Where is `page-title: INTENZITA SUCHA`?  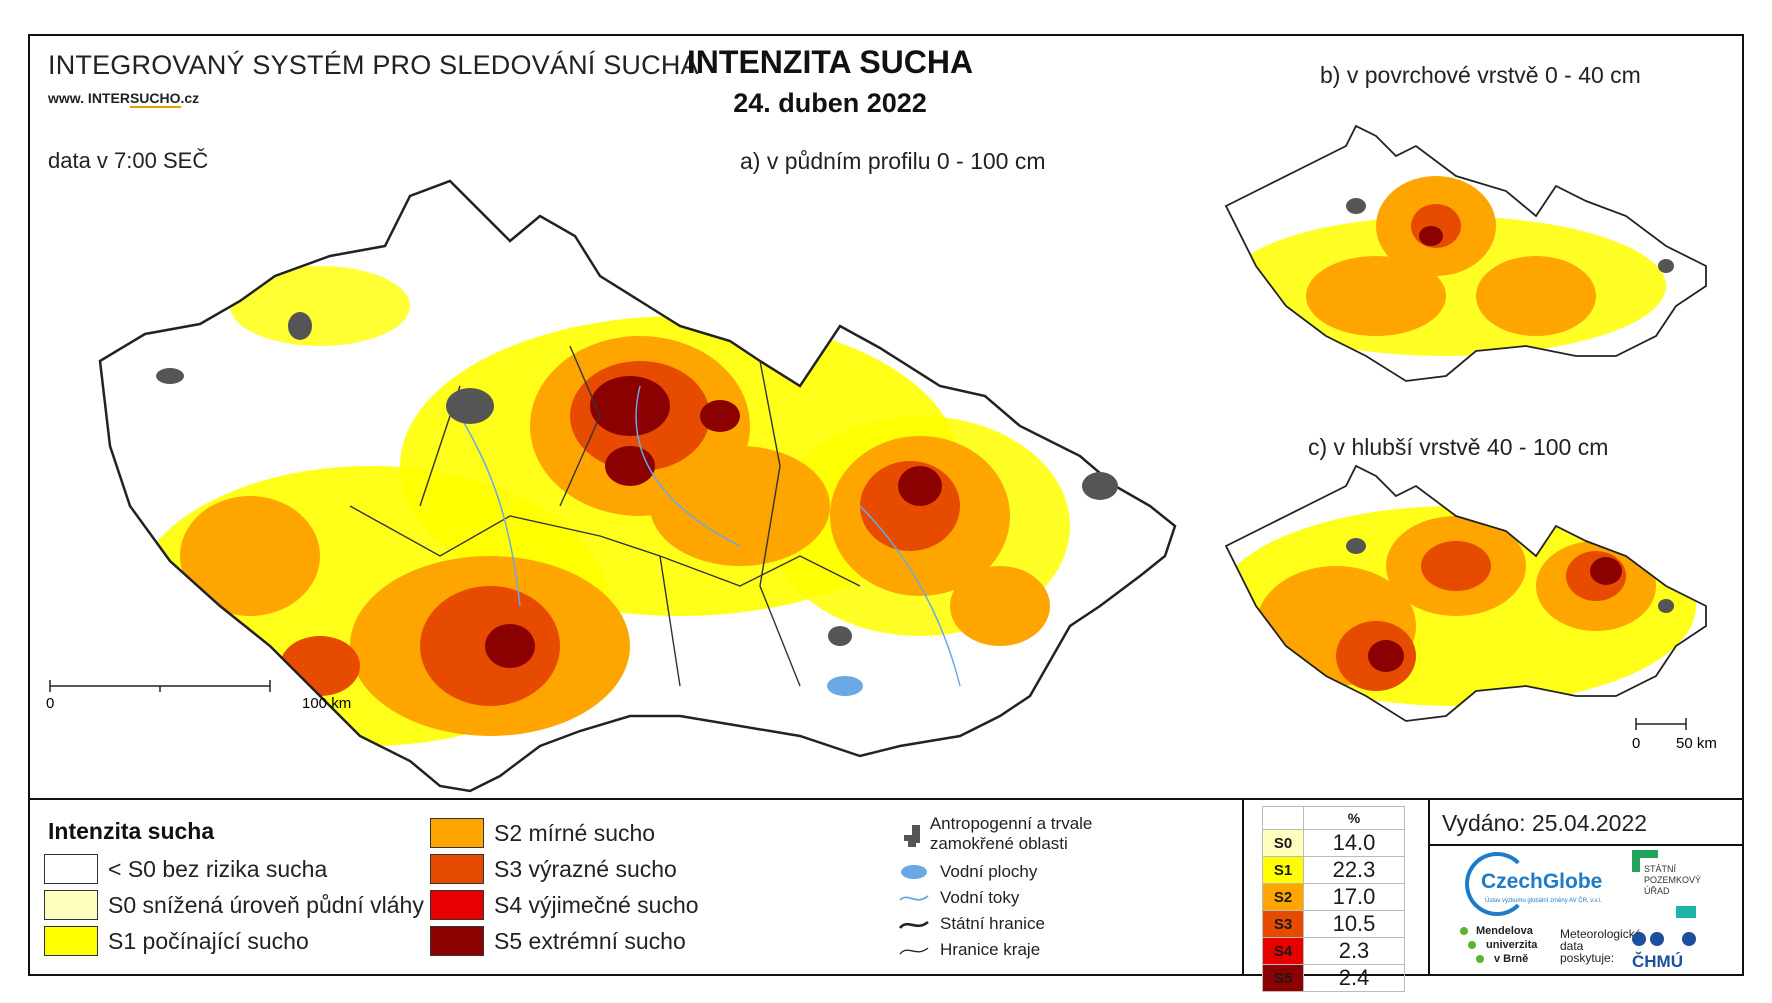
page-title: INTENZITA SUCHA is located at coordinates (830, 62).